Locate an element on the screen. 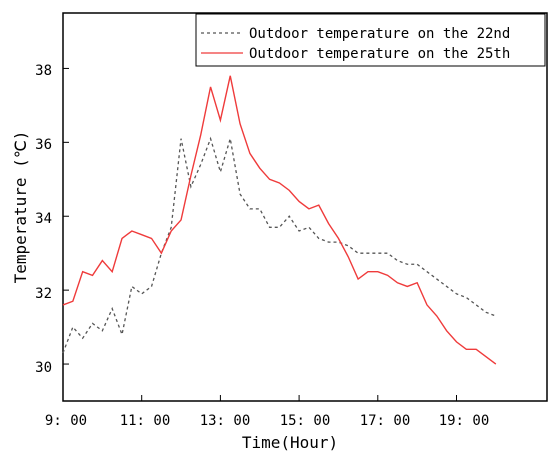  y-axis-tick-labels: 30 32 34 36 38 is located at coordinates (43, 219).